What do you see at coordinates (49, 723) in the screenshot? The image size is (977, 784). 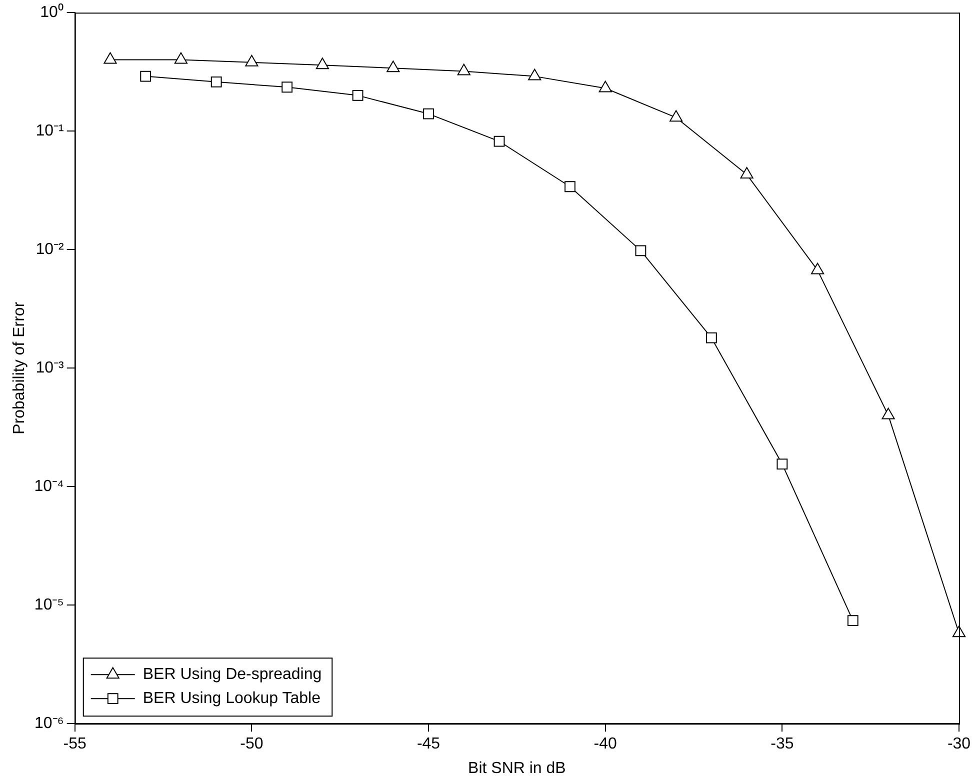 I see `y-tick-label: 10⁻⁶` at bounding box center [49, 723].